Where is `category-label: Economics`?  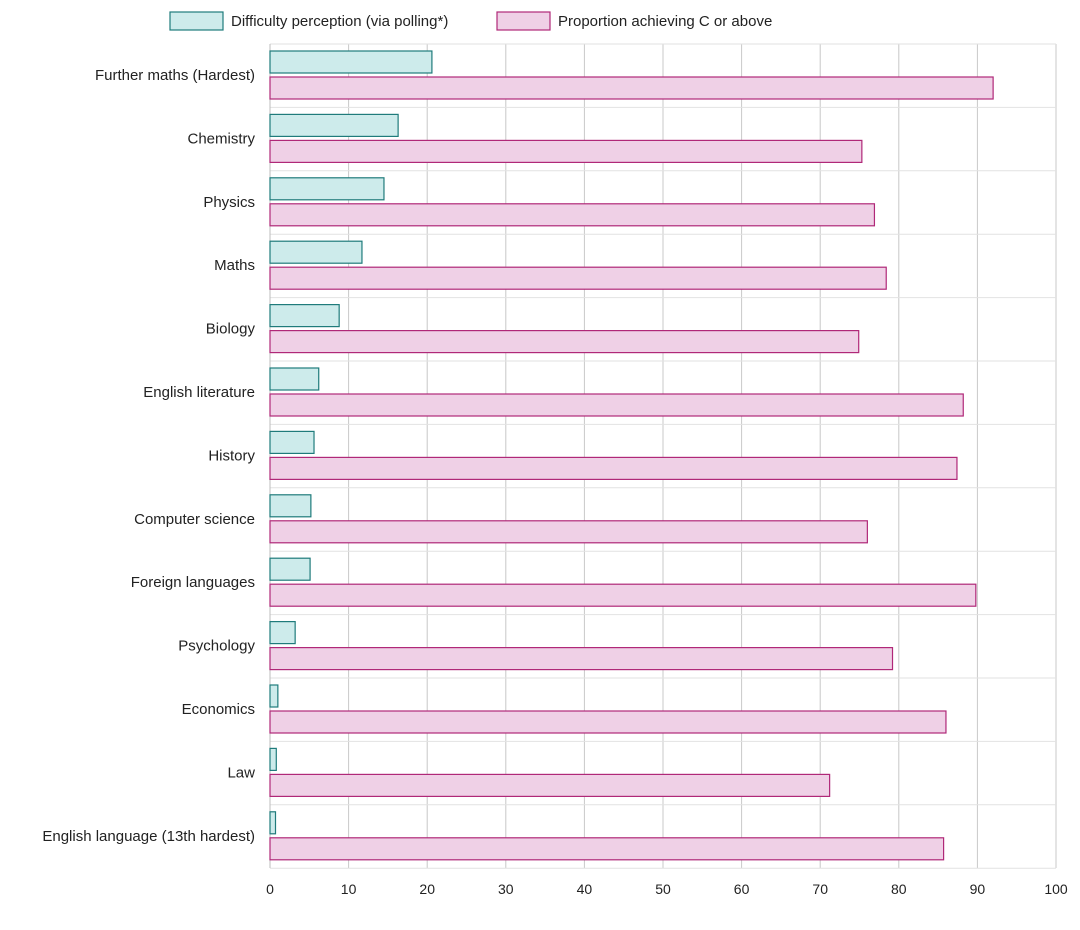
category-label: Economics is located at coordinates (218, 709).